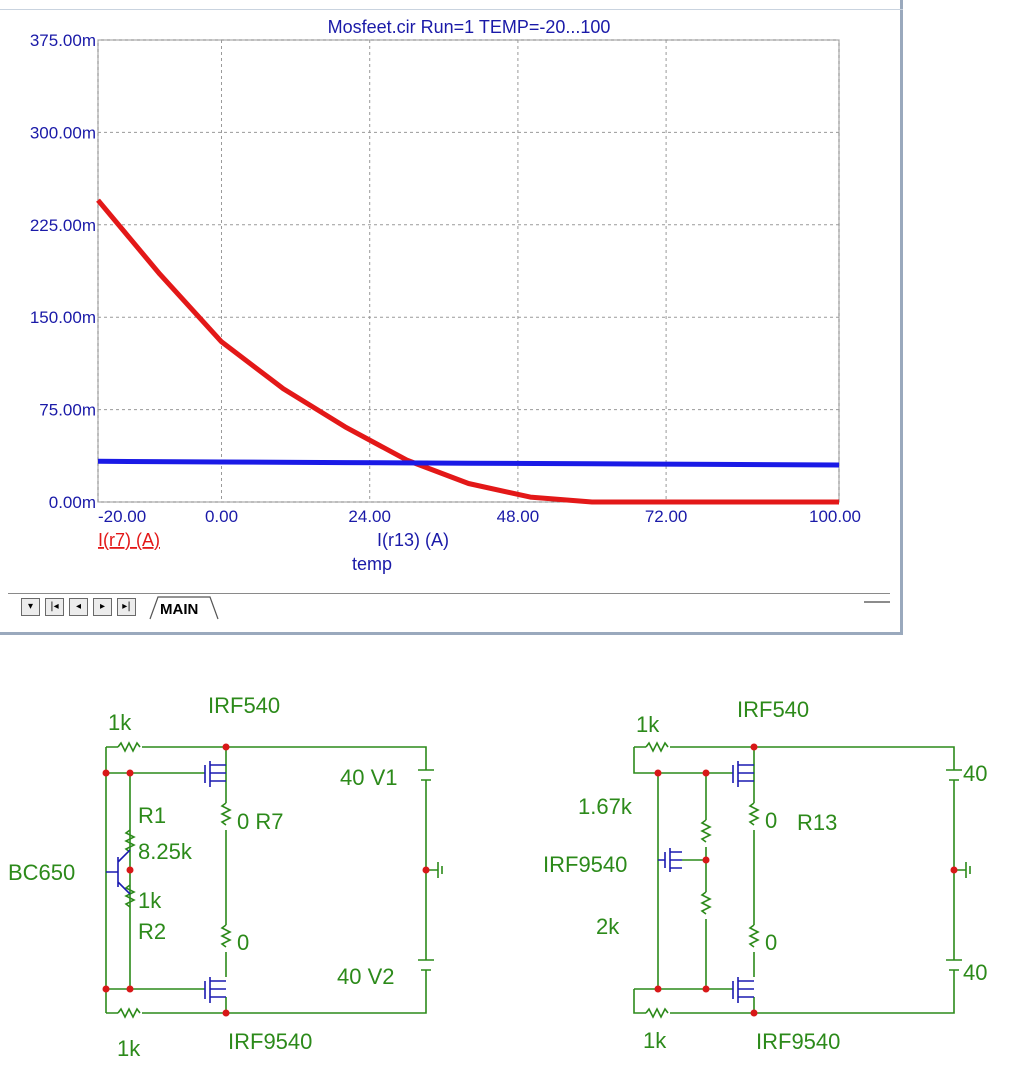 This screenshot has height=1085, width=1022. I want to click on scroll-down-button: ▾, so click(30, 607).